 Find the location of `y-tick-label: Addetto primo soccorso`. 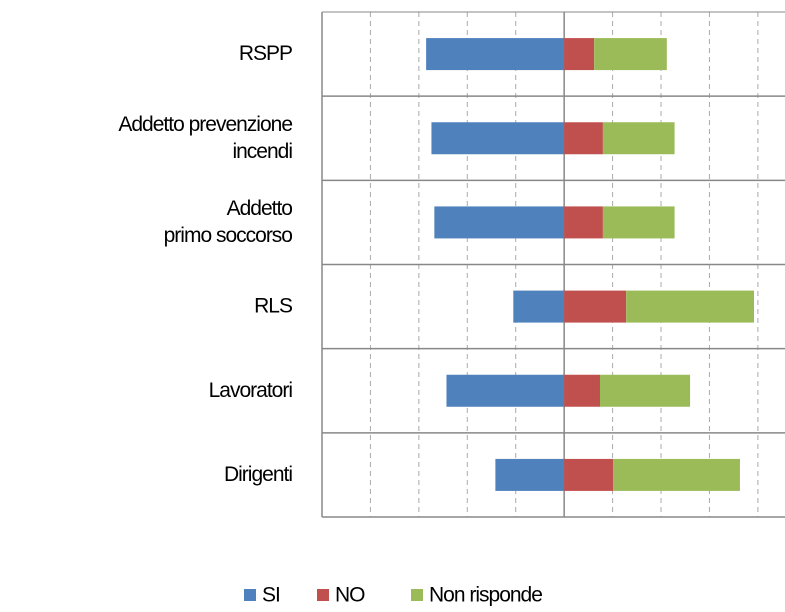

y-tick-label: Addetto primo soccorso is located at coordinates (228, 221).